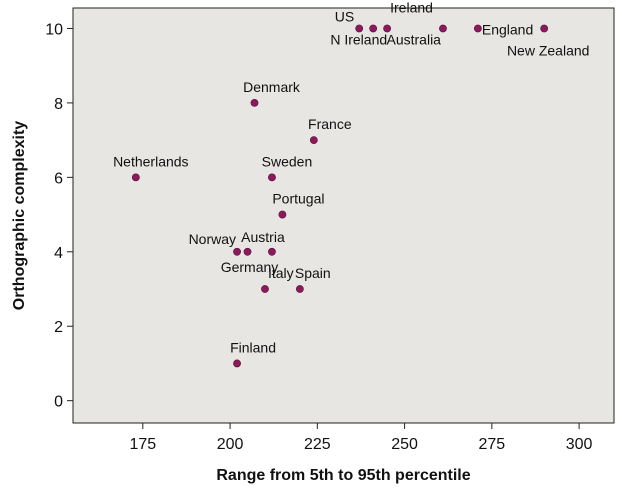 The width and height of the screenshot is (622, 490). Describe the element at coordinates (54, 29) in the screenshot. I see `y-tick-label: 10` at that location.